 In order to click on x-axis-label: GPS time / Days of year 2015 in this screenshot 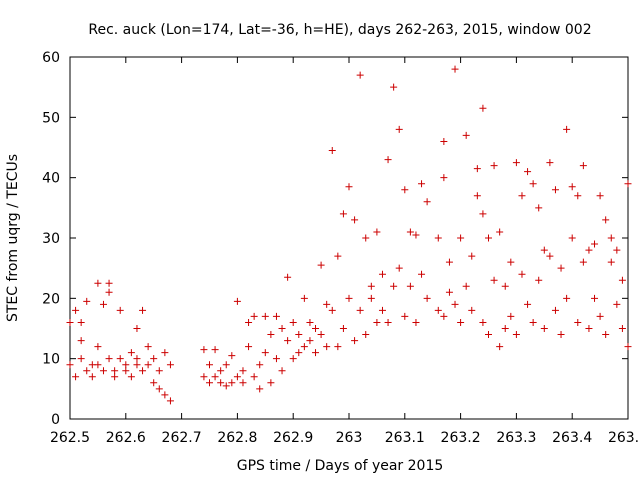, I will do `click(340, 466)`.